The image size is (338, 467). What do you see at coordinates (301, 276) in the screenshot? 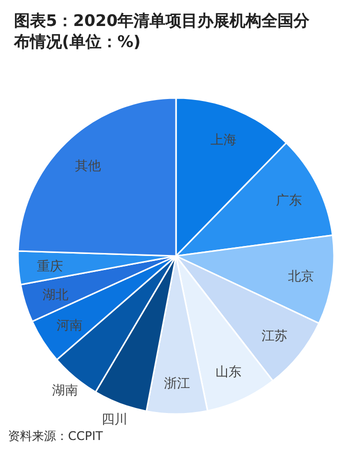
I see `slice-label: 北京` at bounding box center [301, 276].